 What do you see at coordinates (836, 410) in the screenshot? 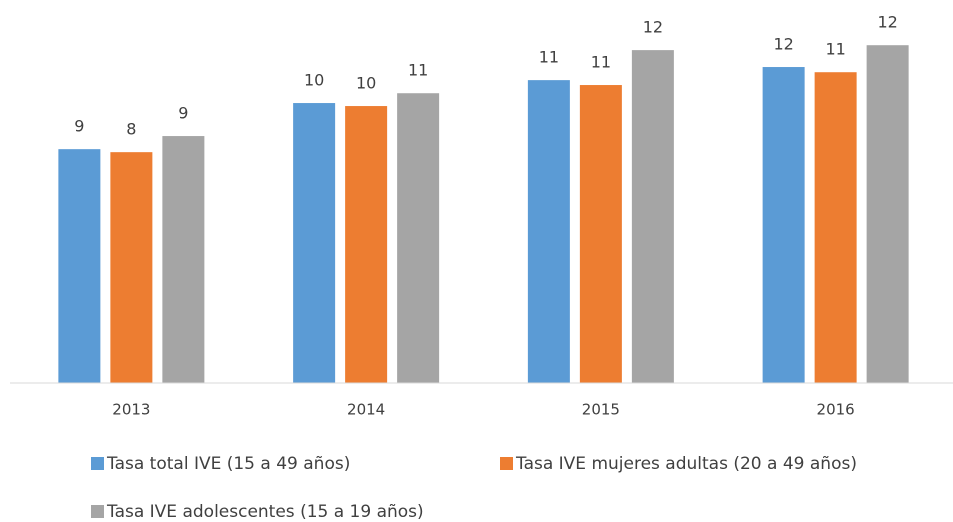
I see `x-tick-label: 2016` at bounding box center [836, 410].